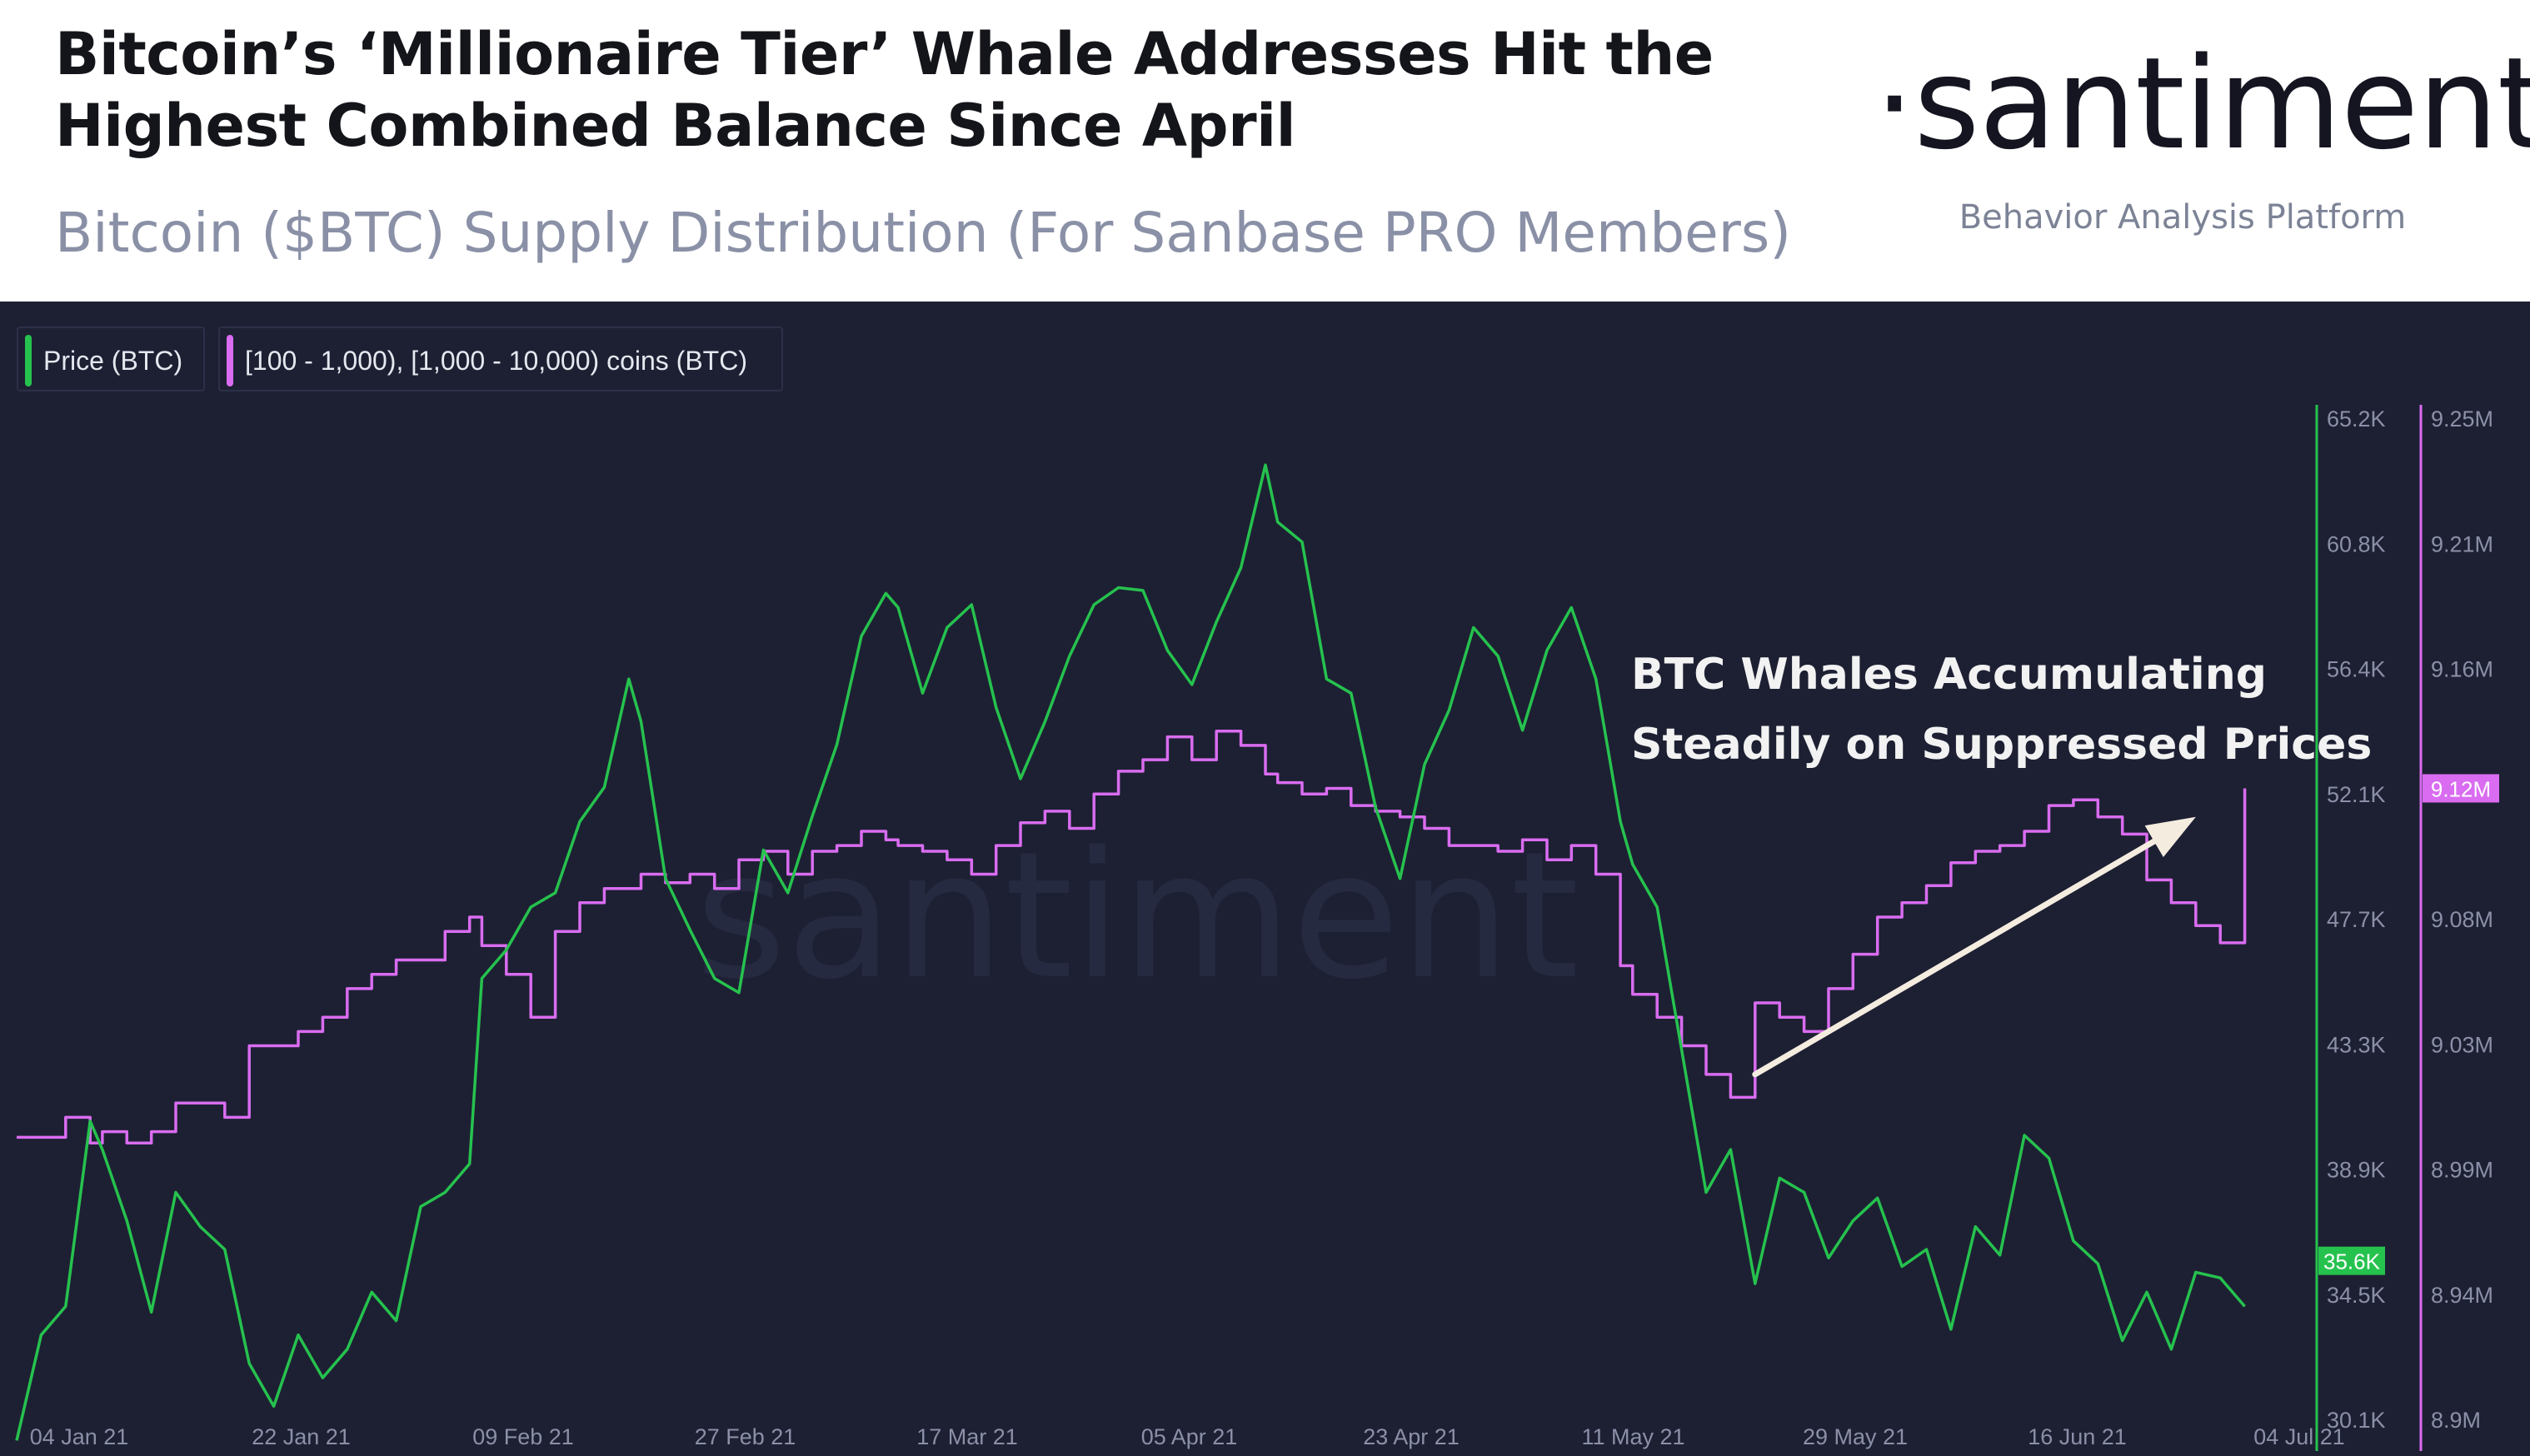 The image size is (2530, 1456). I want to click on legend-item-price: Price (BTC), so click(111, 359).